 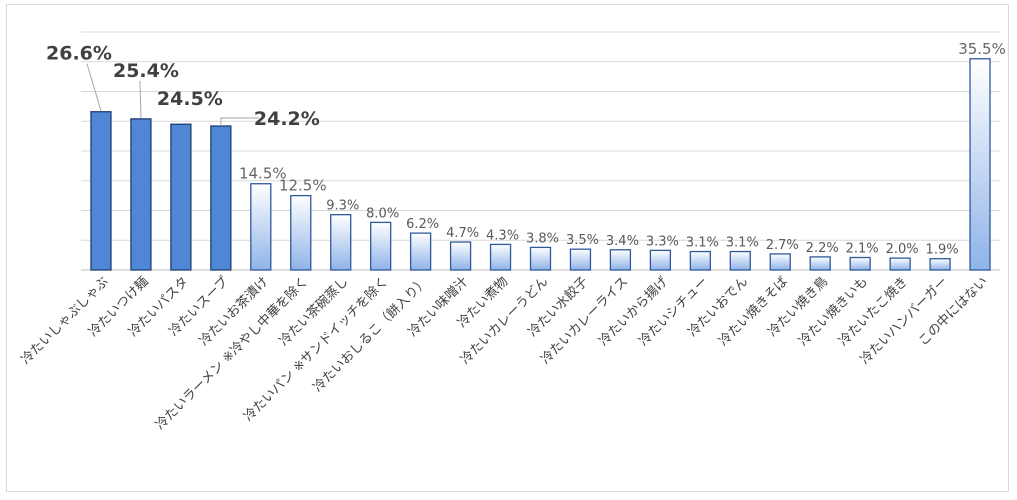 What do you see at coordinates (622, 241) in the screenshot?
I see `data-label: 3.4%` at bounding box center [622, 241].